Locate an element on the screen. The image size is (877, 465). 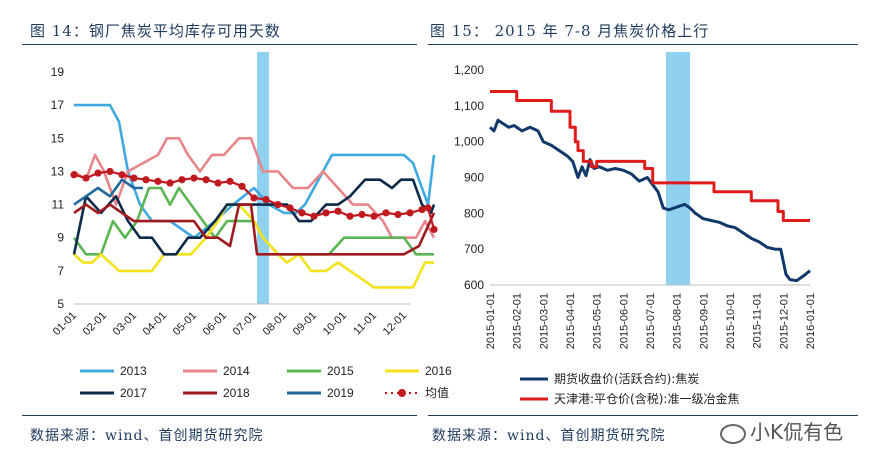
left-x-tick-label: 10-01 is located at coordinates (335, 324).